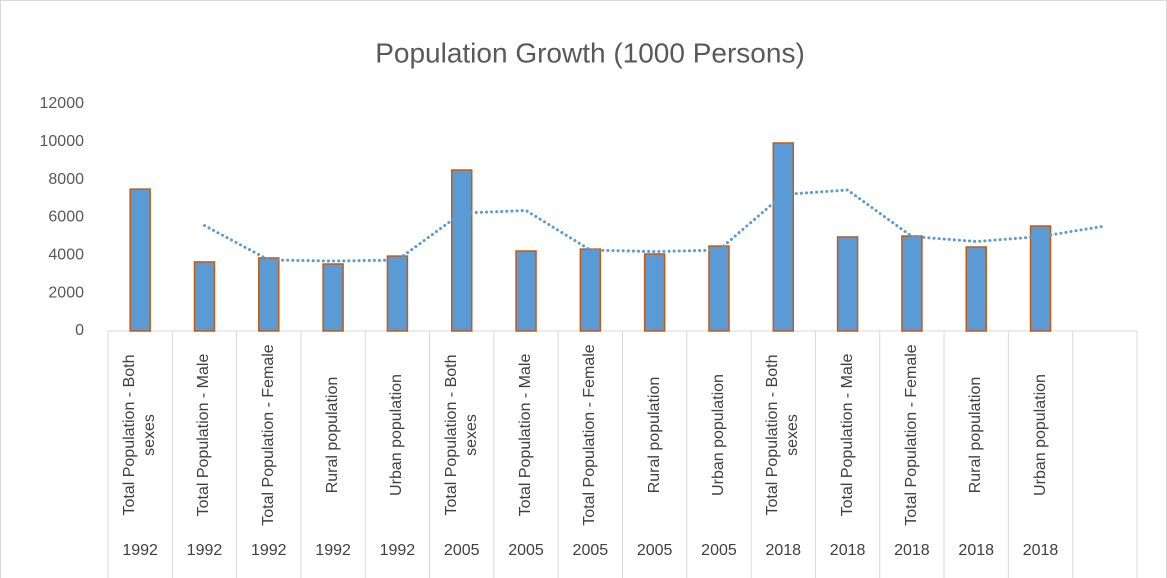 This screenshot has height=578, width=1167. What do you see at coordinates (590, 52) in the screenshot?
I see `chart-title: Population Growth (1000 Persons)` at bounding box center [590, 52].